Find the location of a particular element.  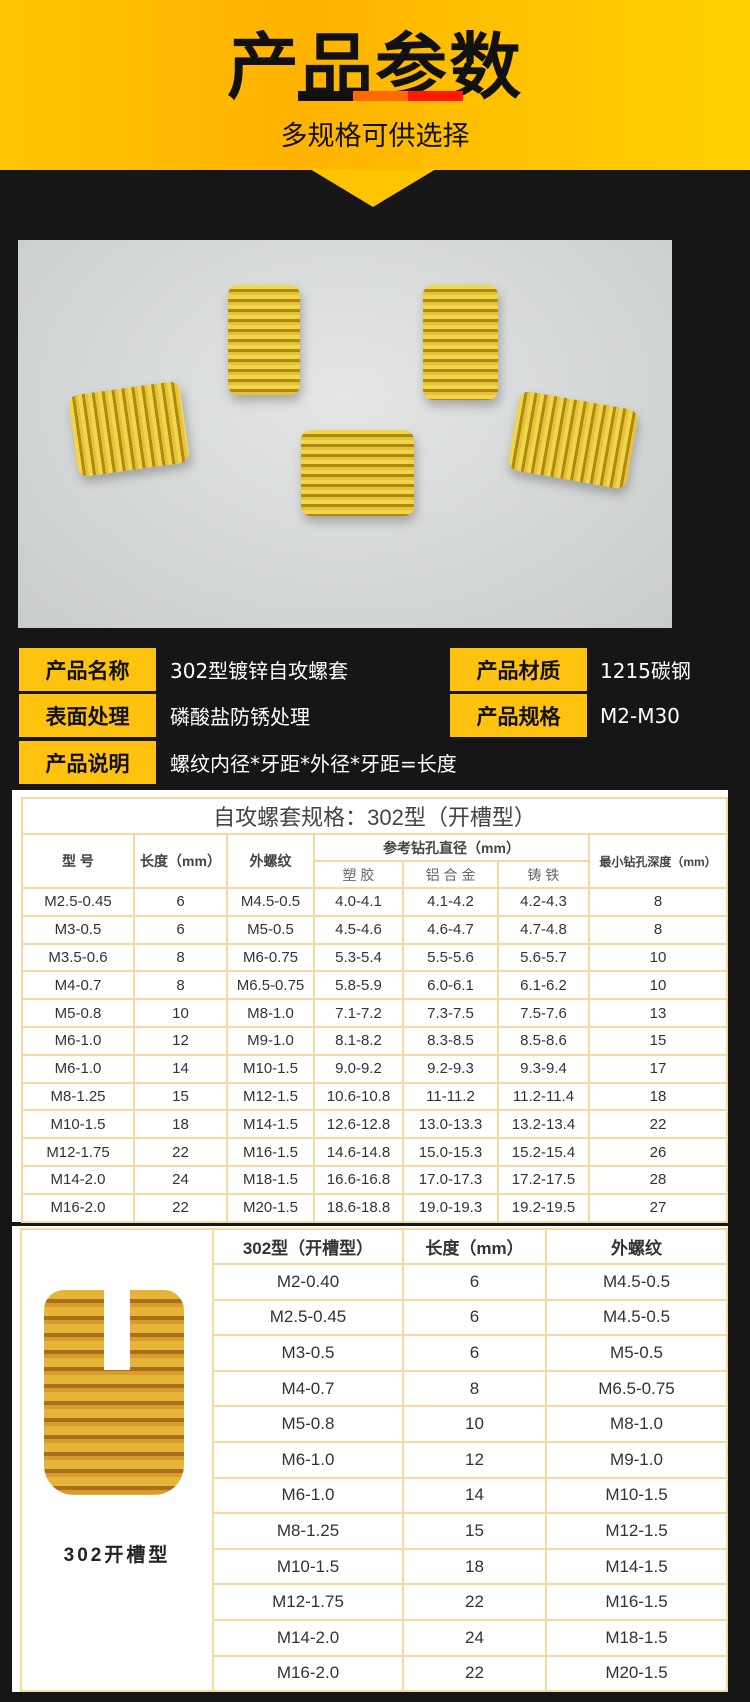

table-row: M2-0.40 6 M4.5-0.5 is located at coordinates (374, 1282).